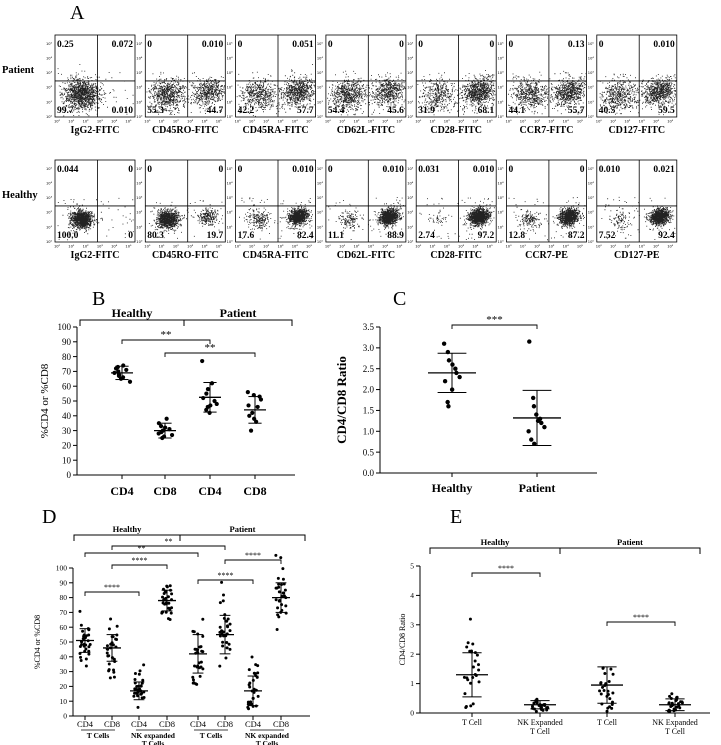 This screenshot has width=721, height=745. Describe the element at coordinates (267, 738) in the screenshot. I see `subgroup-label: NK expanded T Cells` at that location.